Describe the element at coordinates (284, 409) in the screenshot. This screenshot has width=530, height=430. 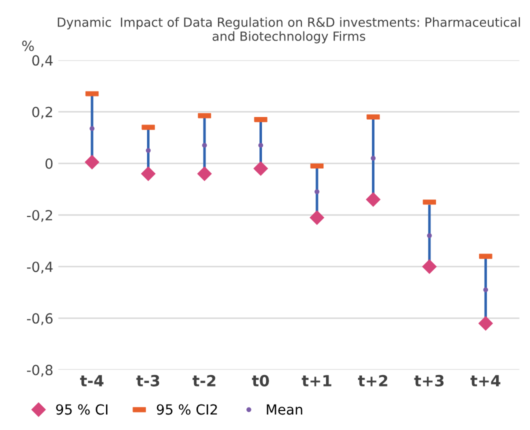
I see `legend-label: Mean` at that location.